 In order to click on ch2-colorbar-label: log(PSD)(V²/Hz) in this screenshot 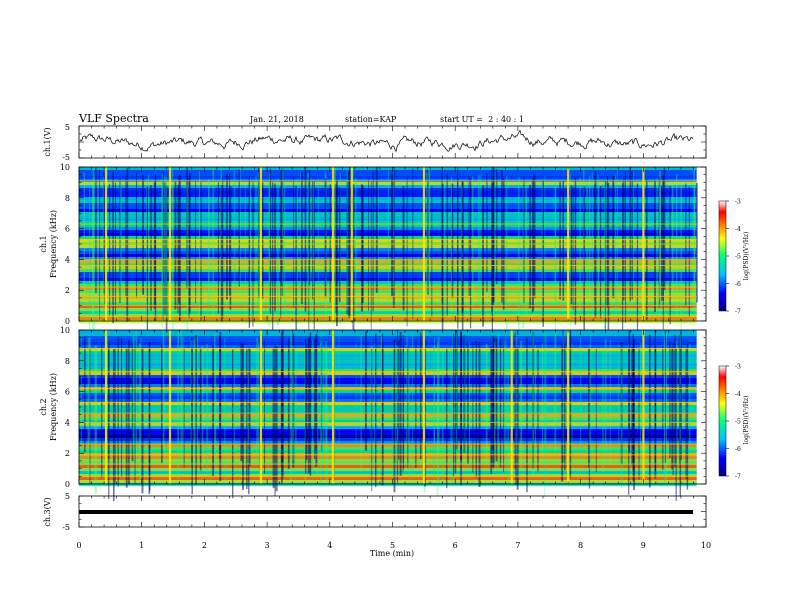, I will do `click(746, 420)`.